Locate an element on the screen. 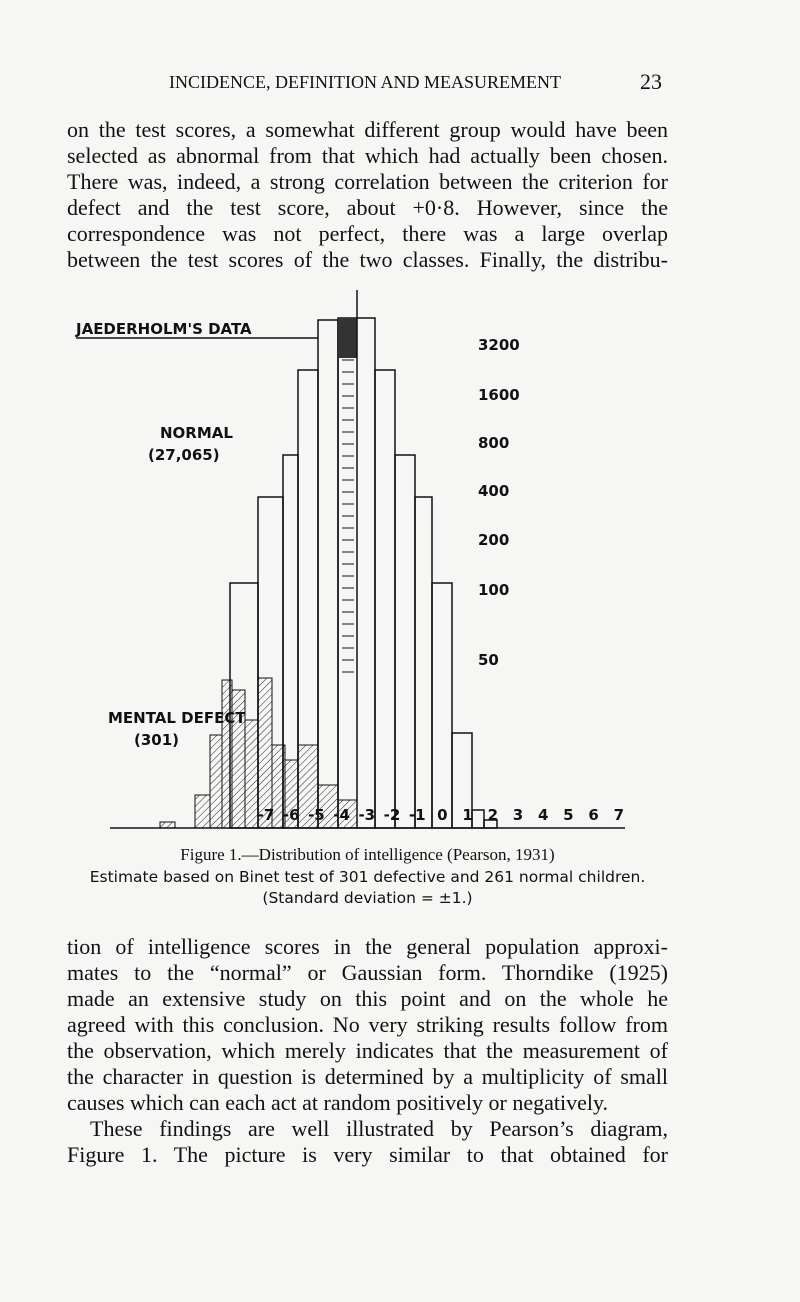 The height and width of the screenshot is (1302, 800). x-label: 1 is located at coordinates (467, 815).